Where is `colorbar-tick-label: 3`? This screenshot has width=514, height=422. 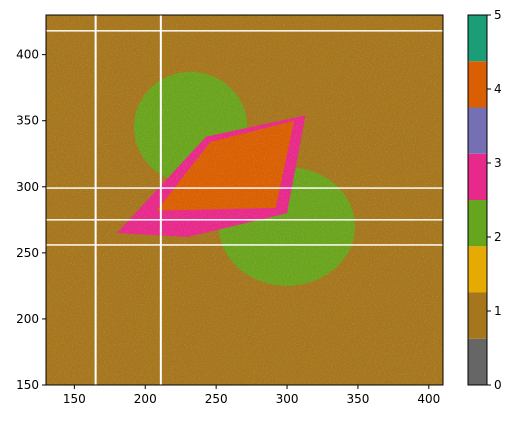
colorbar-tick-label: 3 is located at coordinates (498, 163).